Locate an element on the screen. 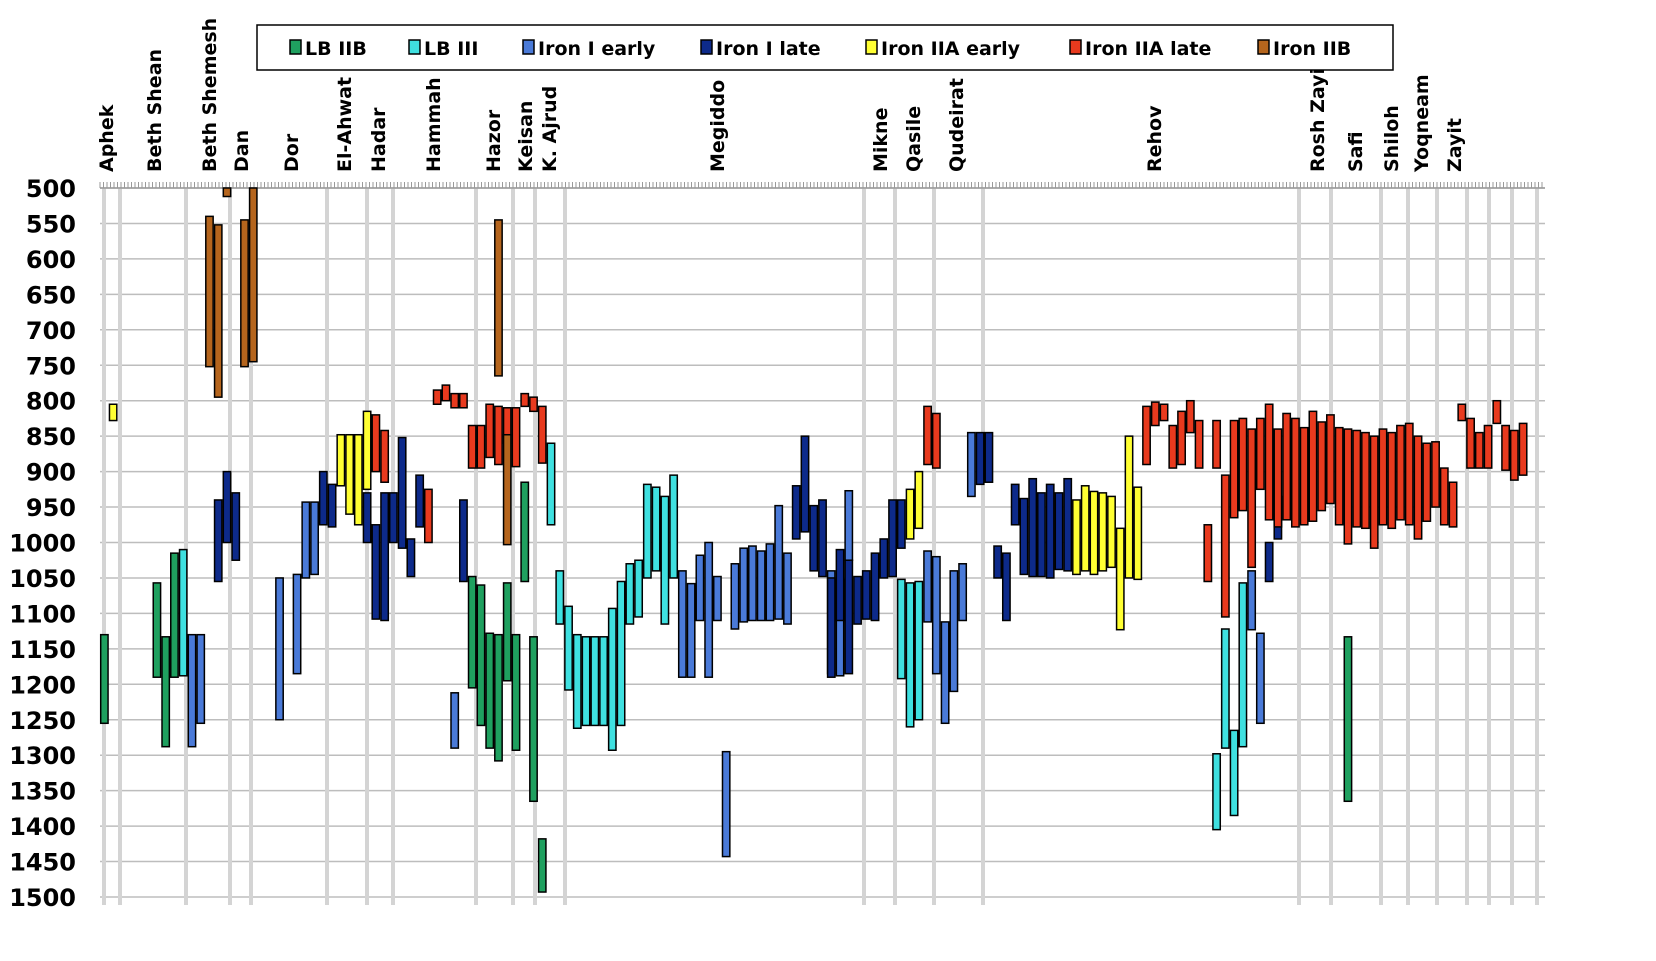 The width and height of the screenshot is (1656, 961). y-tick-label: 950 is located at coordinates (51, 508).